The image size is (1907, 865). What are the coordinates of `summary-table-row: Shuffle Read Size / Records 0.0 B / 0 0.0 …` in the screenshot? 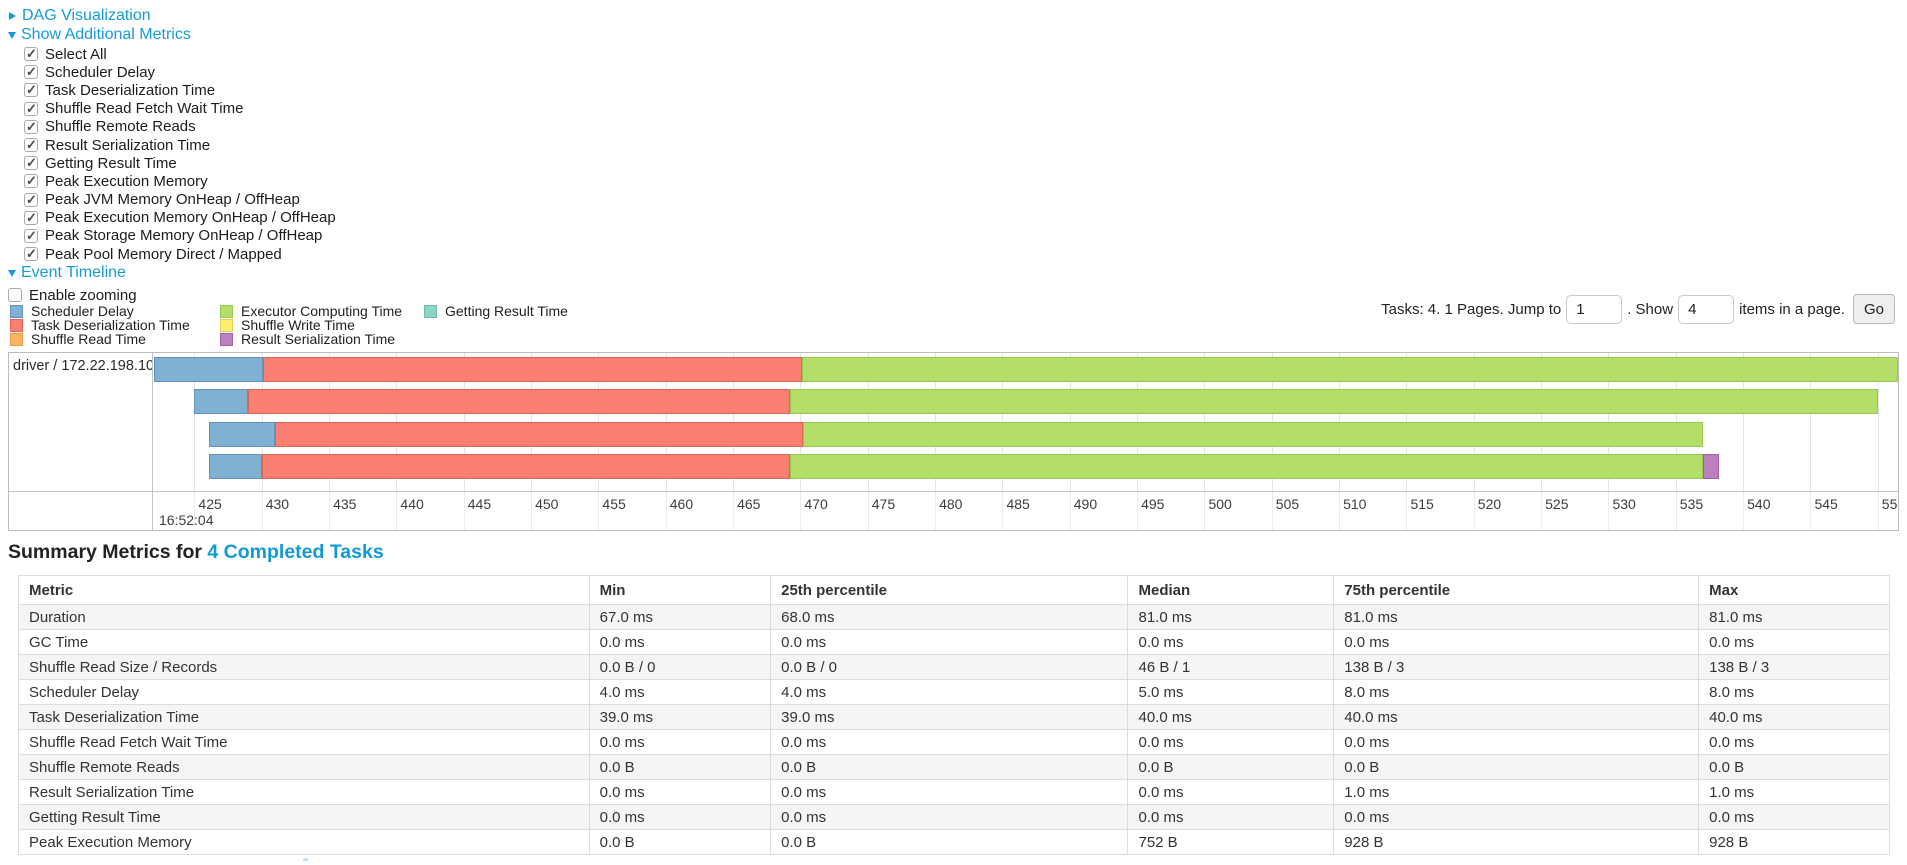 It's located at (954, 667).